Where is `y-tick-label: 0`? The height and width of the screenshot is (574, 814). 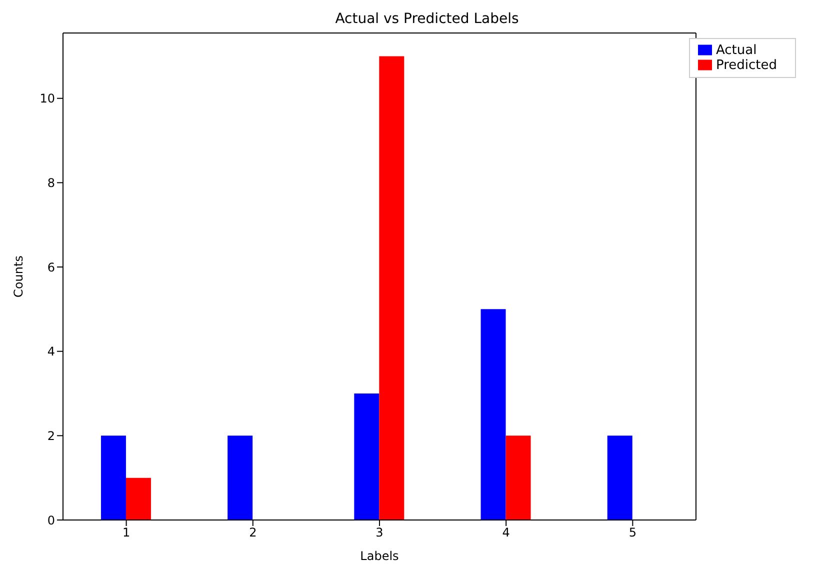
y-tick-label: 0 is located at coordinates (51, 520).